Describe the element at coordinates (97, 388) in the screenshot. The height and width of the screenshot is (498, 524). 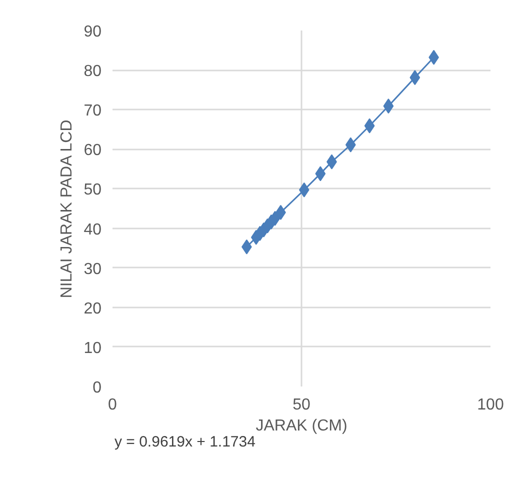
I see `y-tick-label: 0` at that location.